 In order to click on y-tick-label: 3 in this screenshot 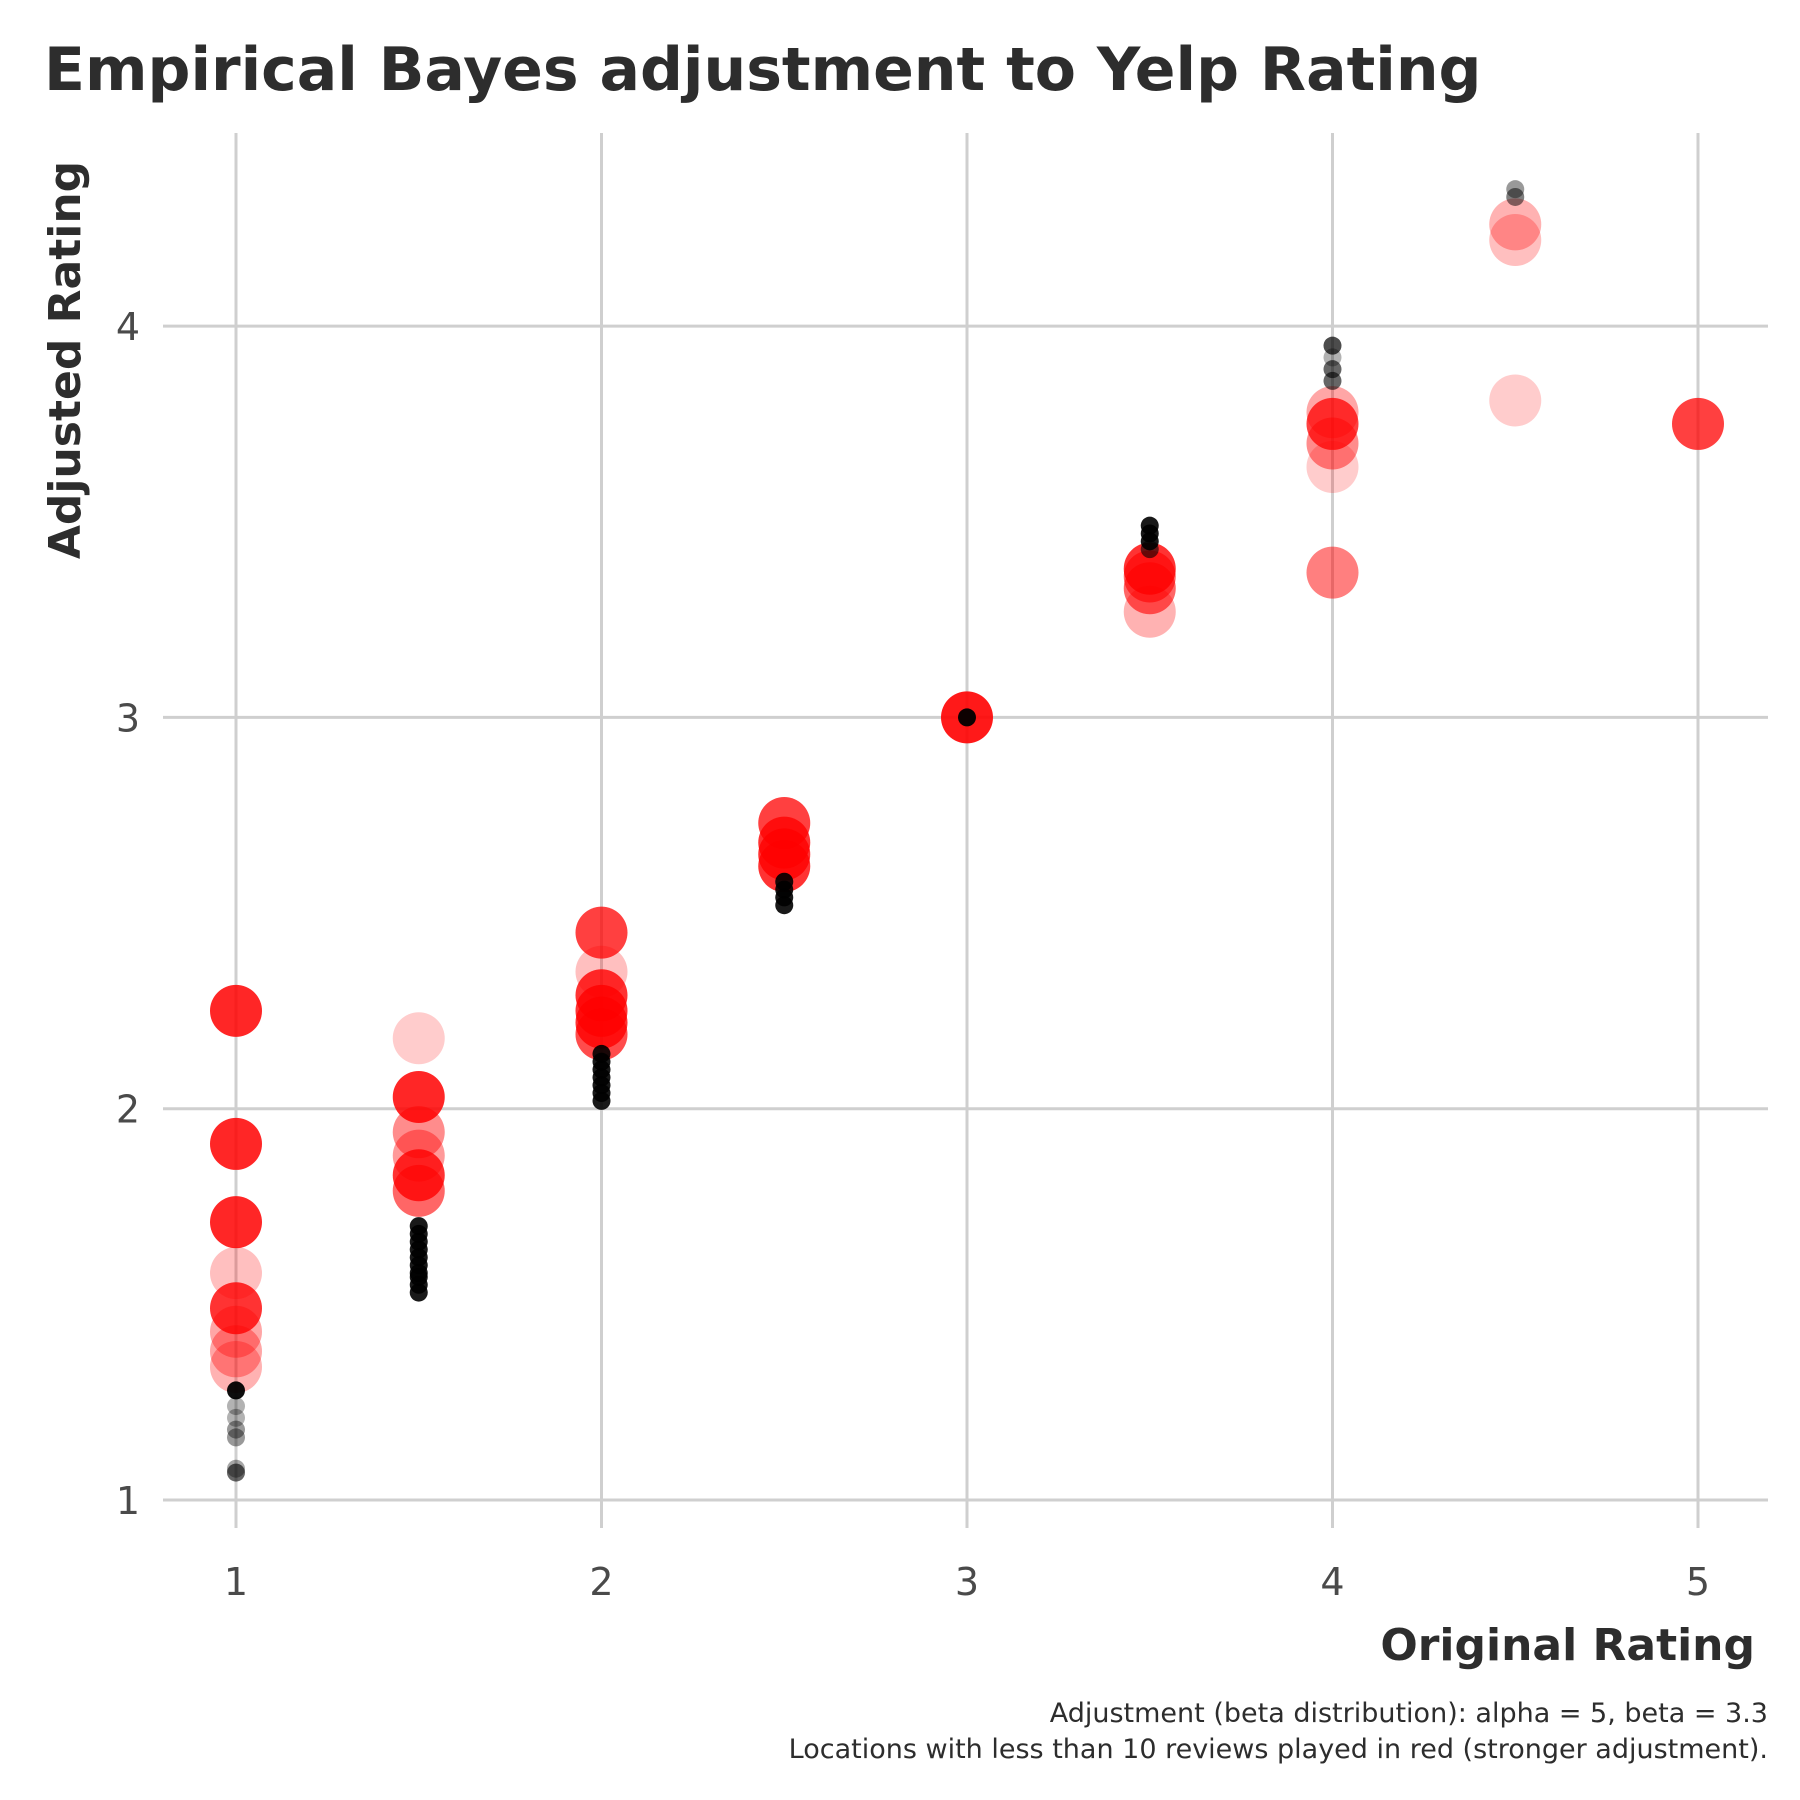, I will do `click(128, 718)`.